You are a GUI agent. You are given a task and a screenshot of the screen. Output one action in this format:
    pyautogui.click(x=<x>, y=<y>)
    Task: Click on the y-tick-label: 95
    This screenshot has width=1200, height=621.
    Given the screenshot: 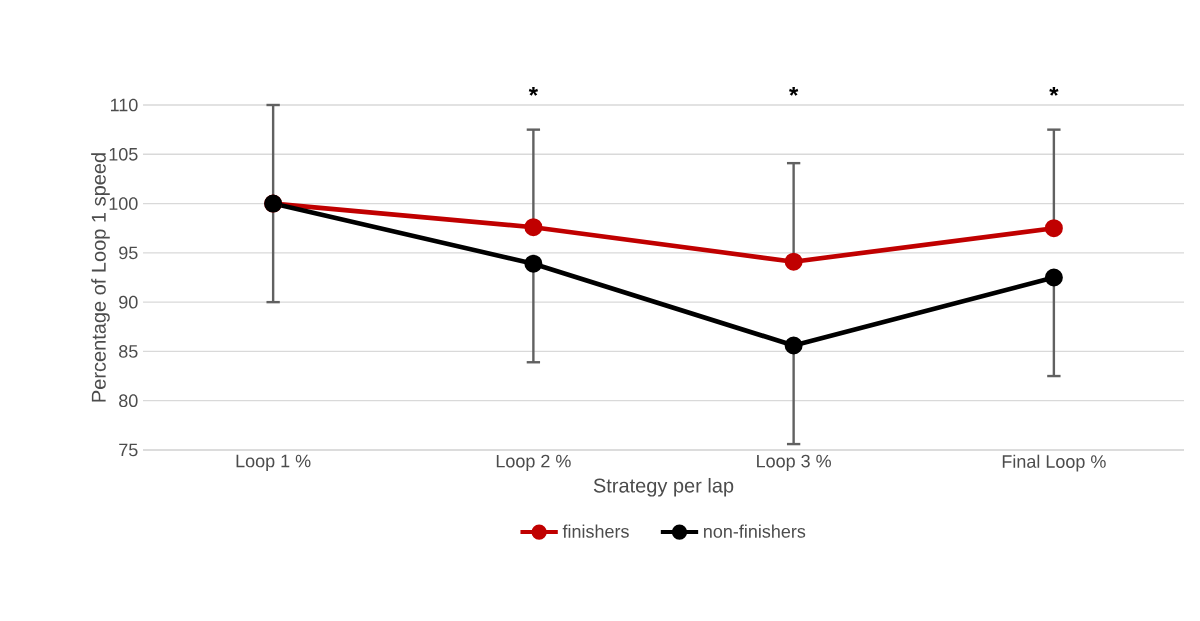 What is the action you would take?
    pyautogui.click(x=128, y=253)
    